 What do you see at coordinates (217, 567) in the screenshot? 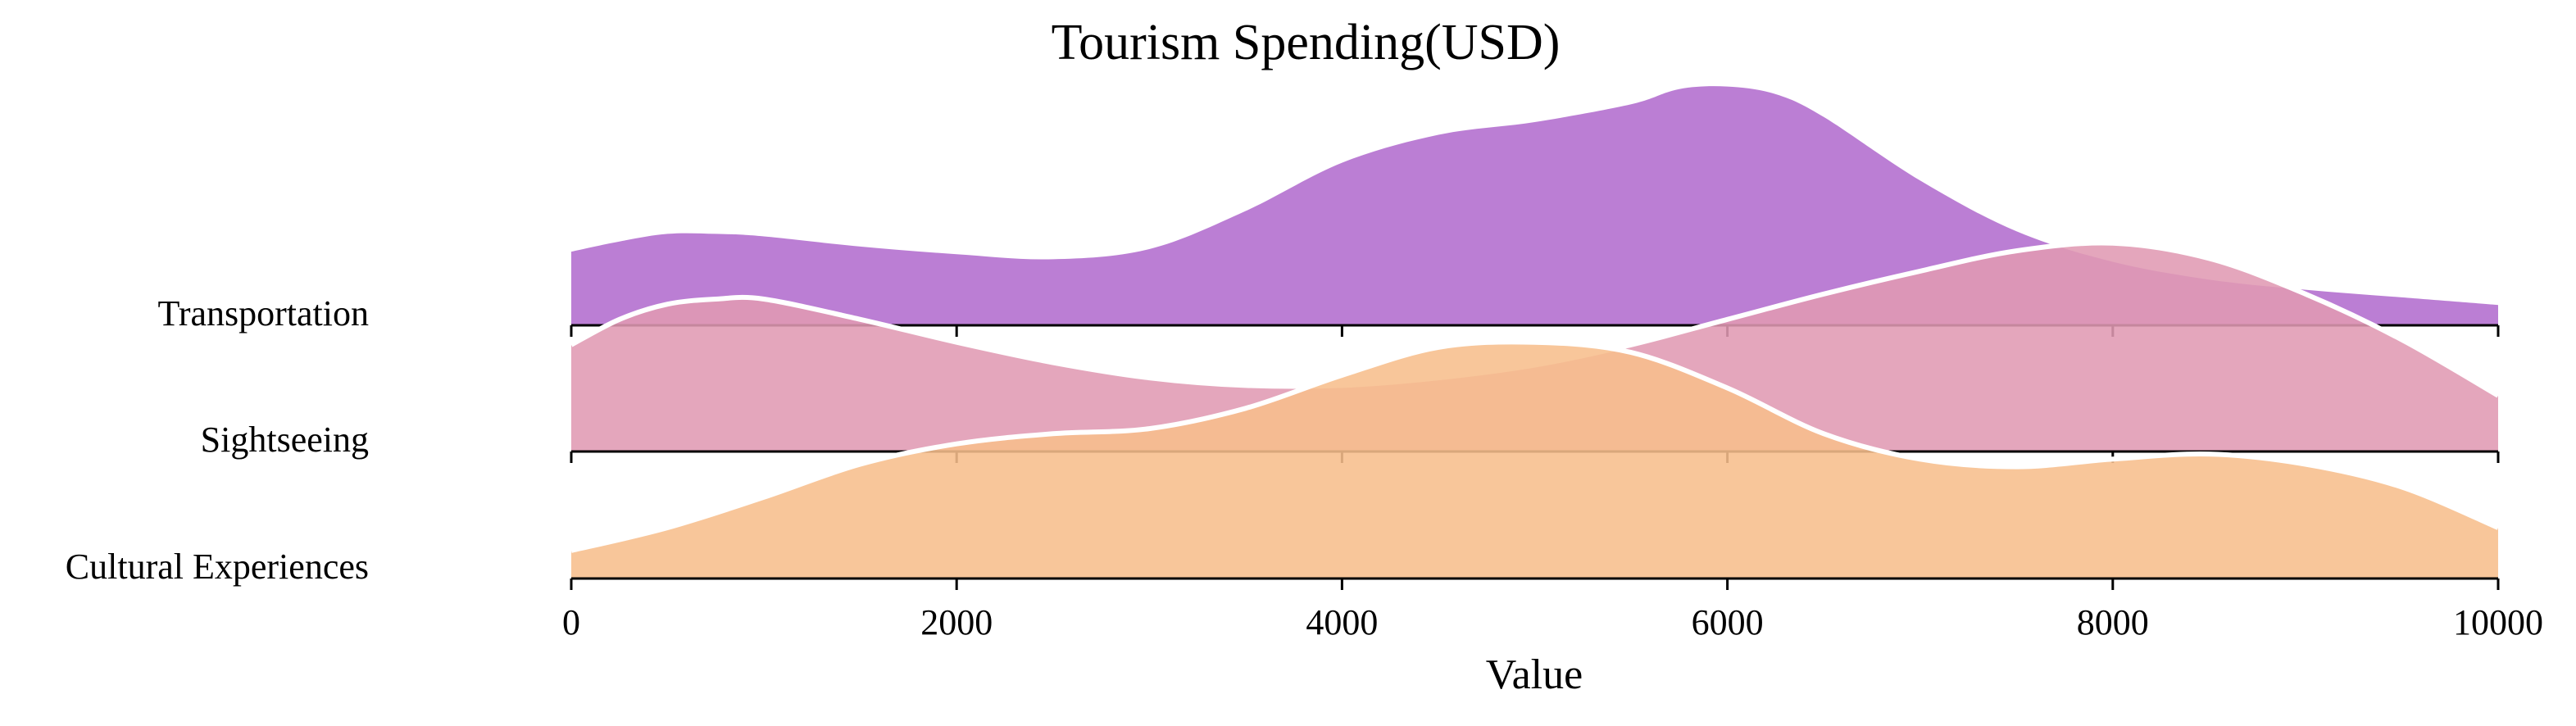
I see `category-label-cultural-experiences: Cultural Experiences` at bounding box center [217, 567].